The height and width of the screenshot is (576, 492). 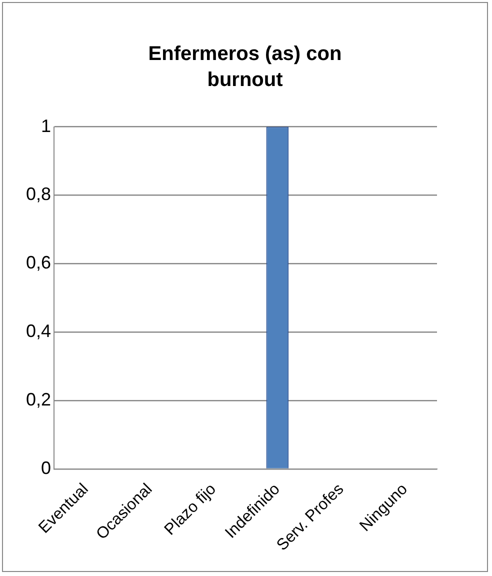 I want to click on y-tick-label: 0,2, so click(x=39, y=400).